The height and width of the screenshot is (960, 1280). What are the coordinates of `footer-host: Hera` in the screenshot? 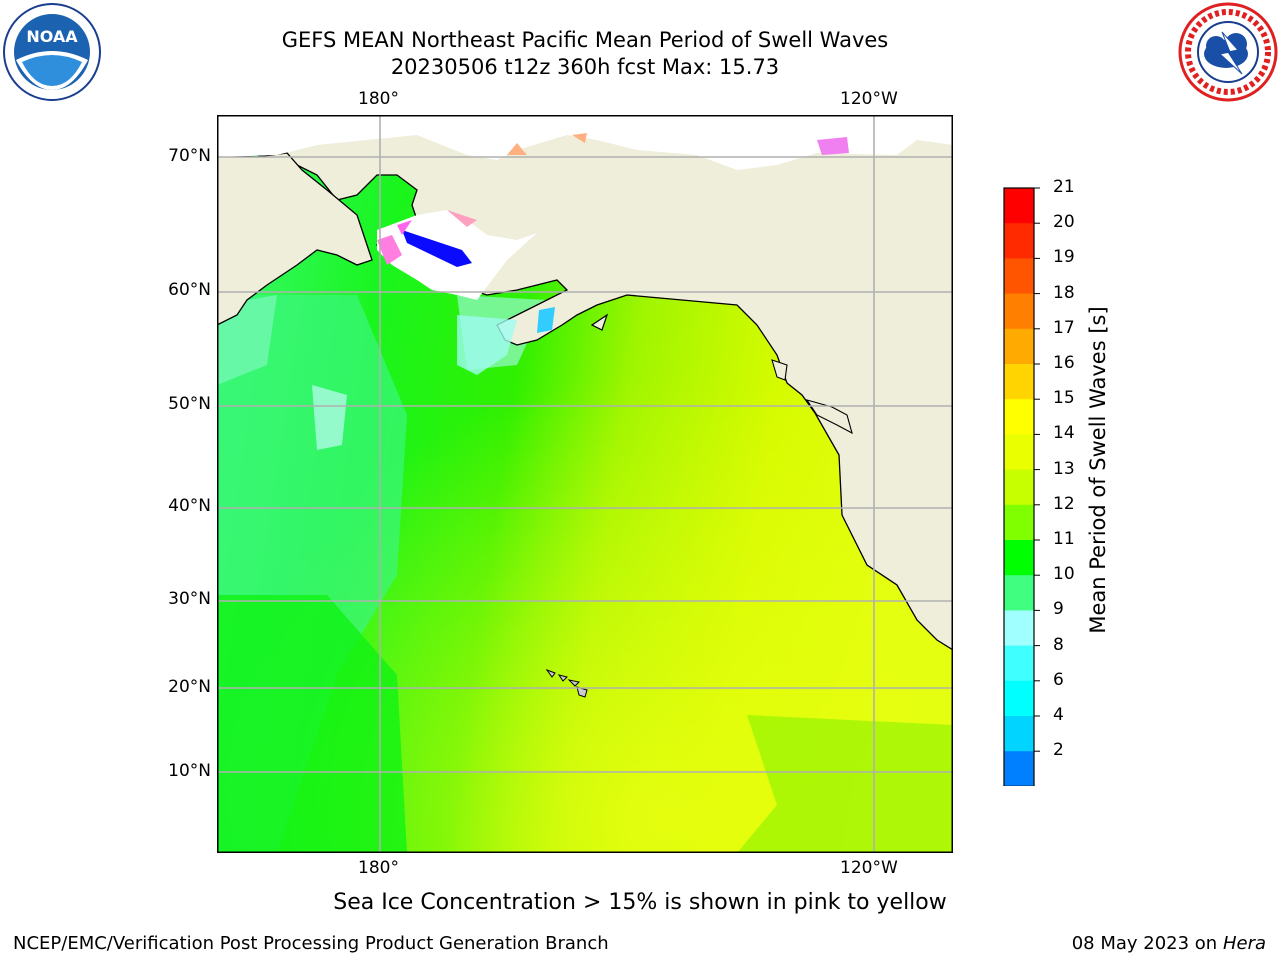 It's located at (1244, 943).